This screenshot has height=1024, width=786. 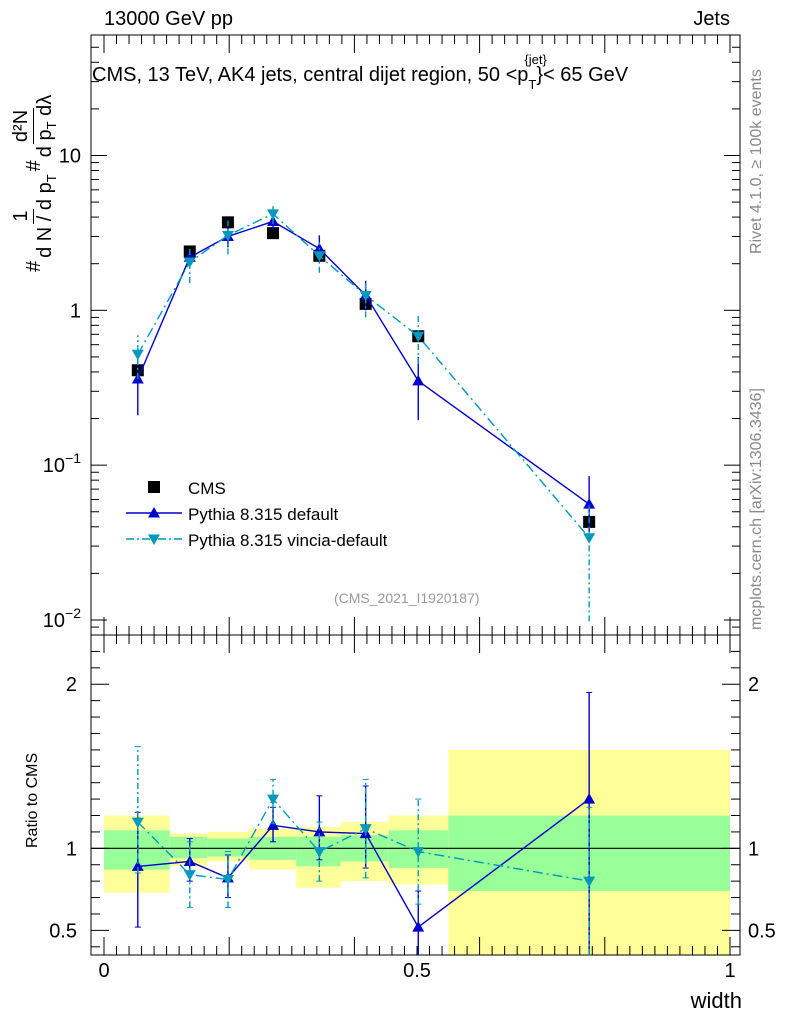 I want to click on ylabel-derivative: d²N d pT dλ, so click(x=34, y=126).